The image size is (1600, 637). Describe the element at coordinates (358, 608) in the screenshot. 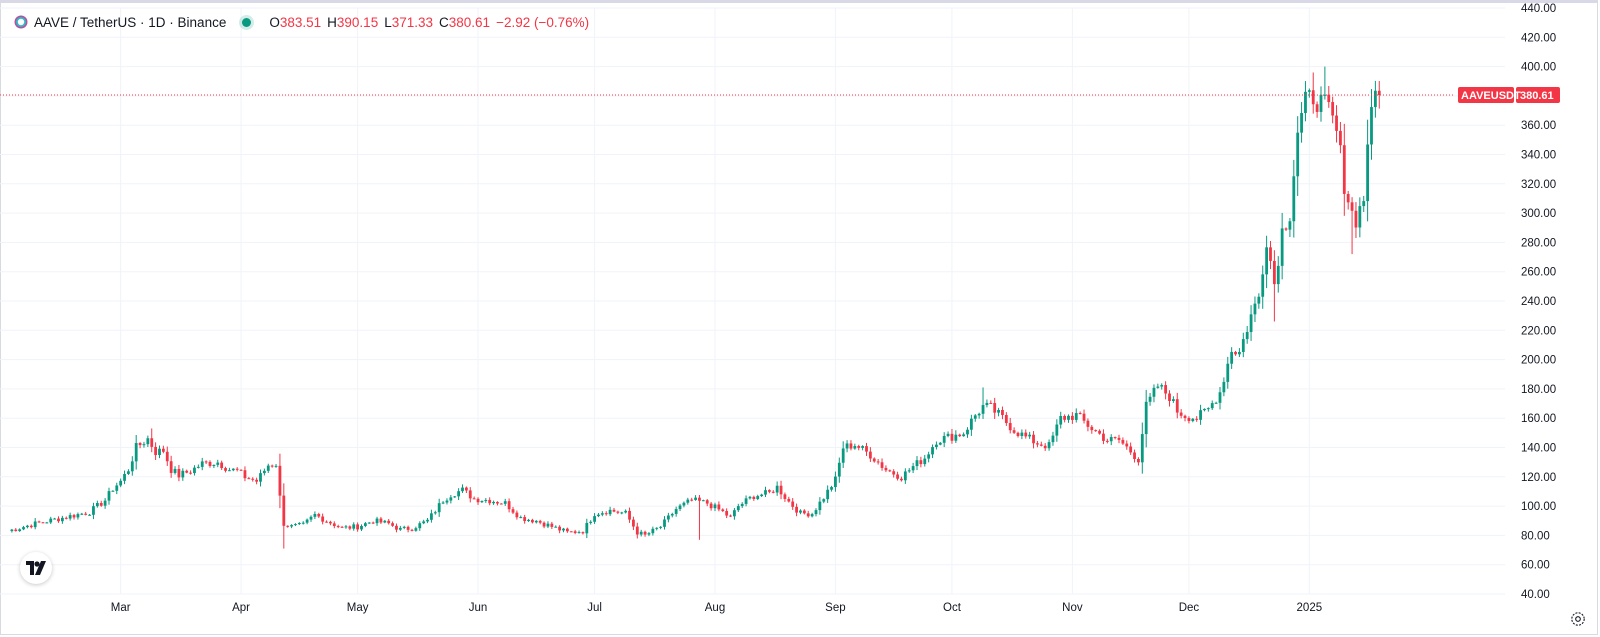

I see `x-tick-label: May` at that location.